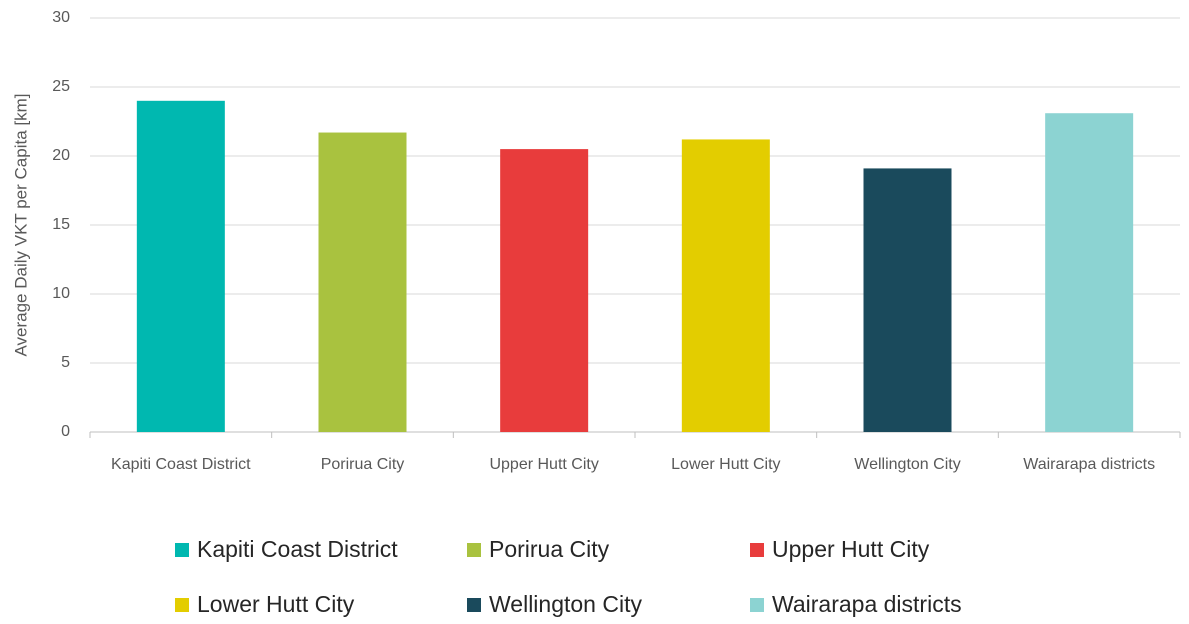 The height and width of the screenshot is (624, 1189). What do you see at coordinates (20, 225) in the screenshot?
I see `y-axis-label: Average Daily VKT per Capita [km]` at bounding box center [20, 225].